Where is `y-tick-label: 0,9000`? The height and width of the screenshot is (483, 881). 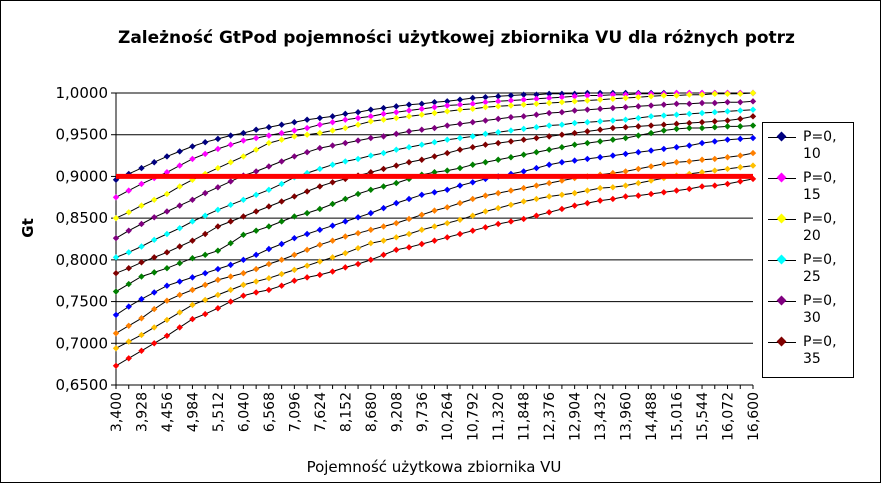 y-tick-label: 0,9000 is located at coordinates (82, 176).